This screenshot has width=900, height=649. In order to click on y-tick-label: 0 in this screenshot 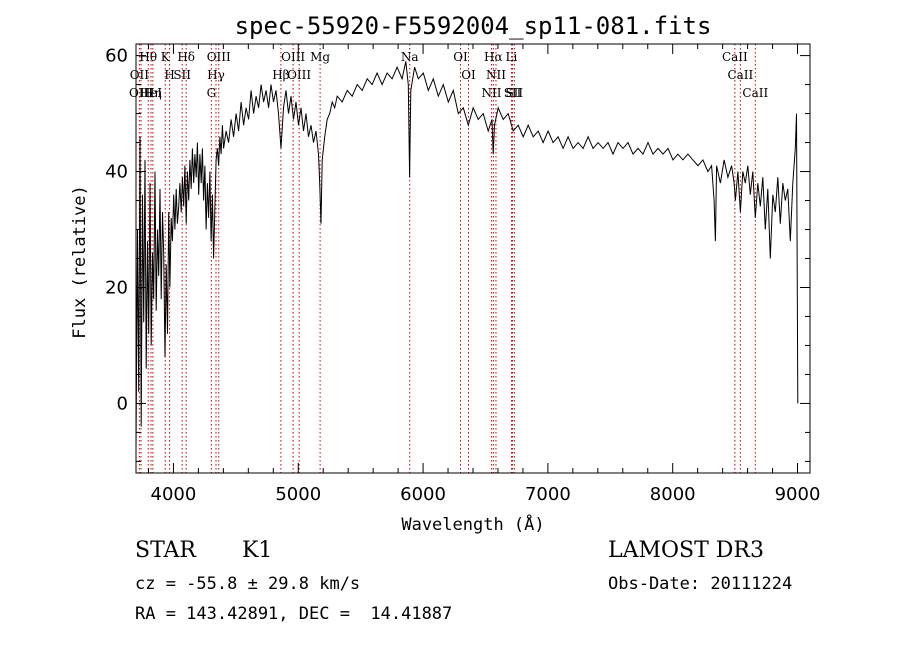, I will do `click(122, 403)`.